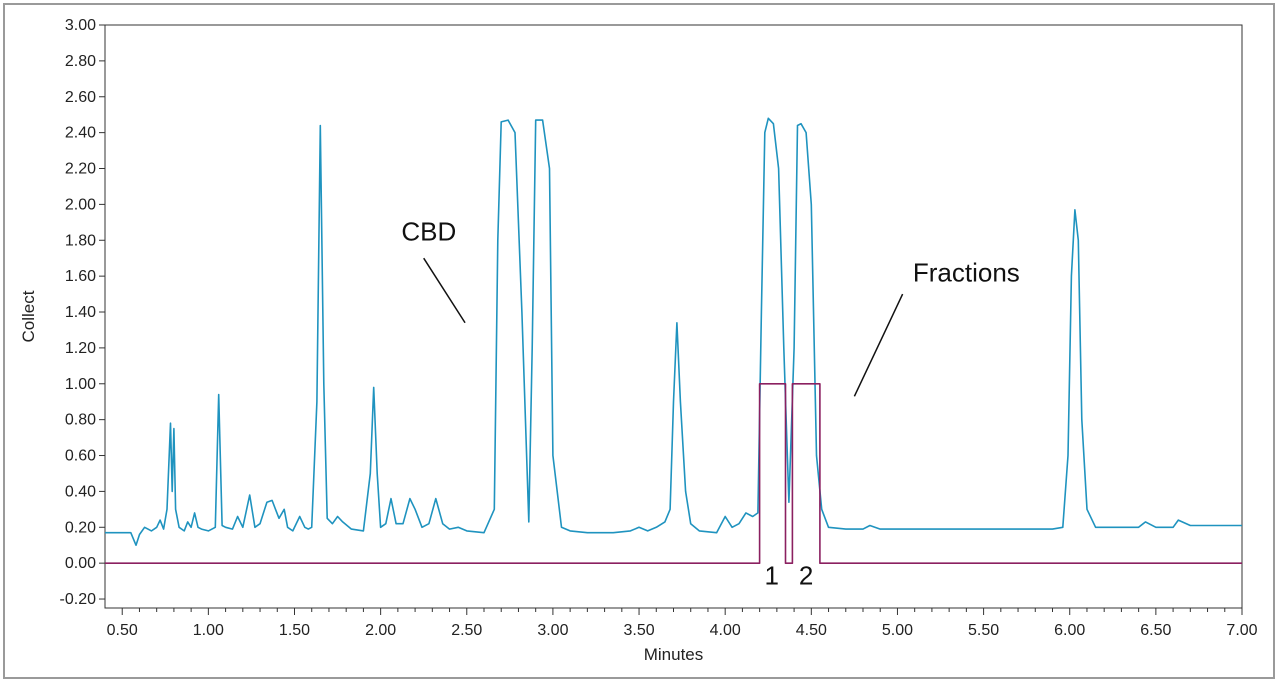 This screenshot has height=684, width=1280. Describe the element at coordinates (1069, 630) in the screenshot. I see `x-tick-label: 6.00` at that location.